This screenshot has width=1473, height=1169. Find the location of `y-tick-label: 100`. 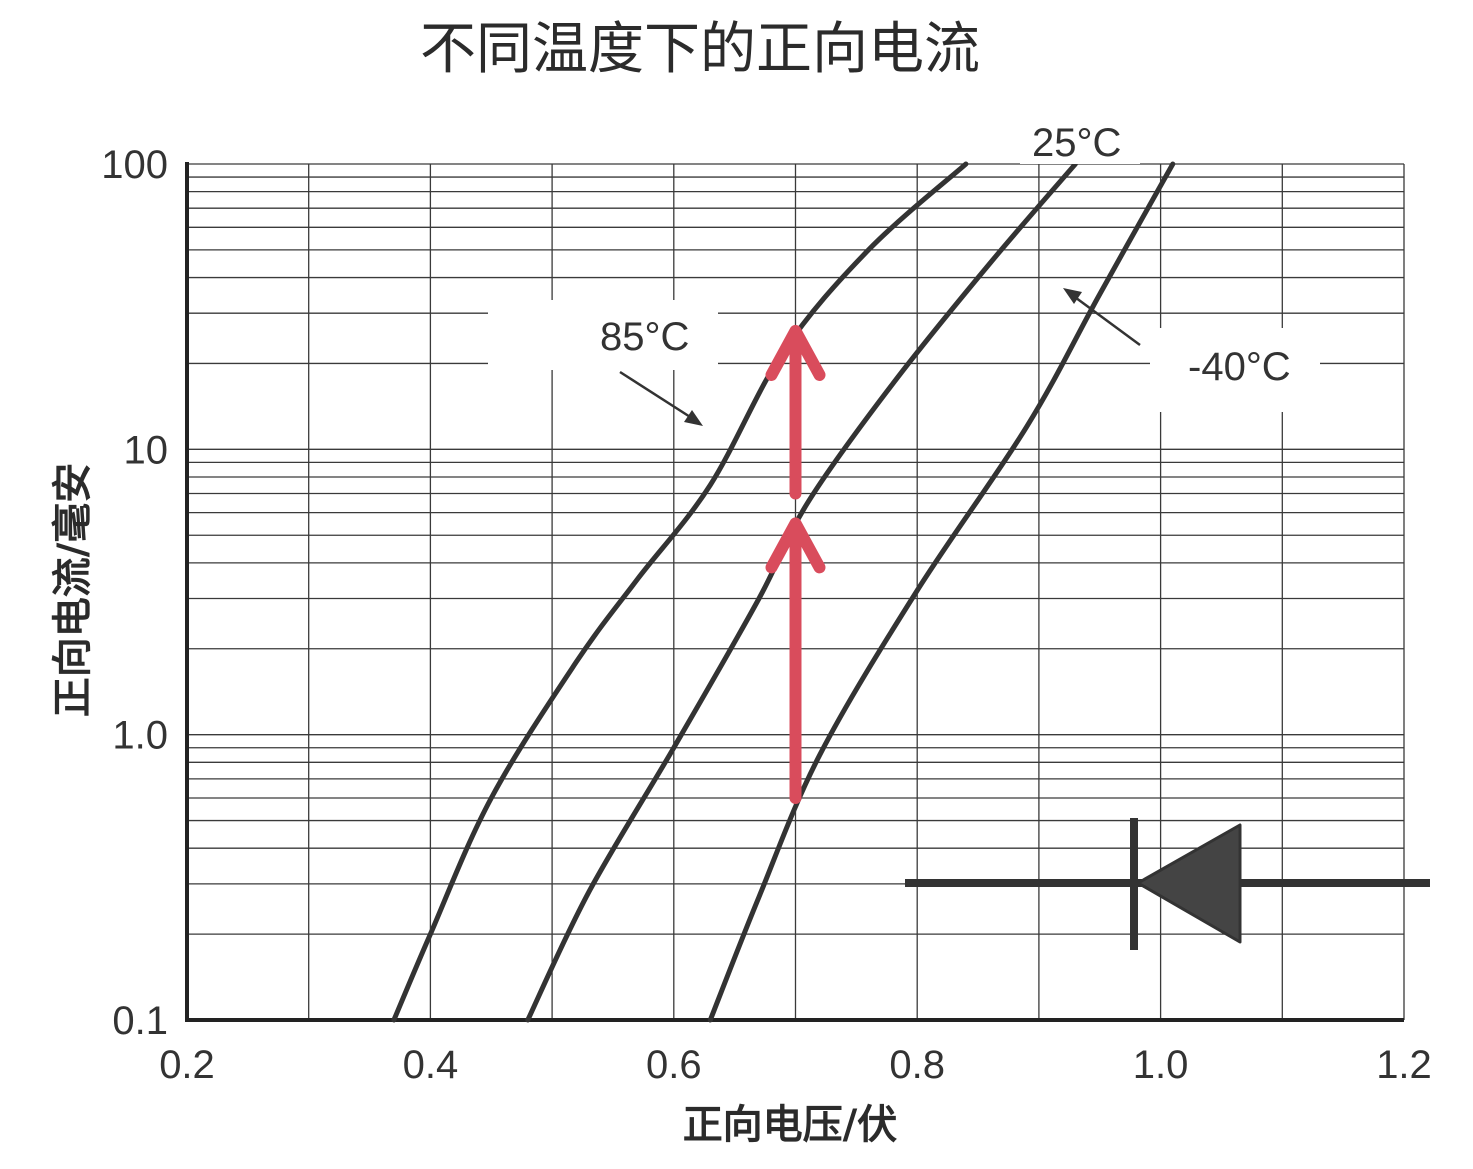

y-tick-label: 100 is located at coordinates (134, 165).